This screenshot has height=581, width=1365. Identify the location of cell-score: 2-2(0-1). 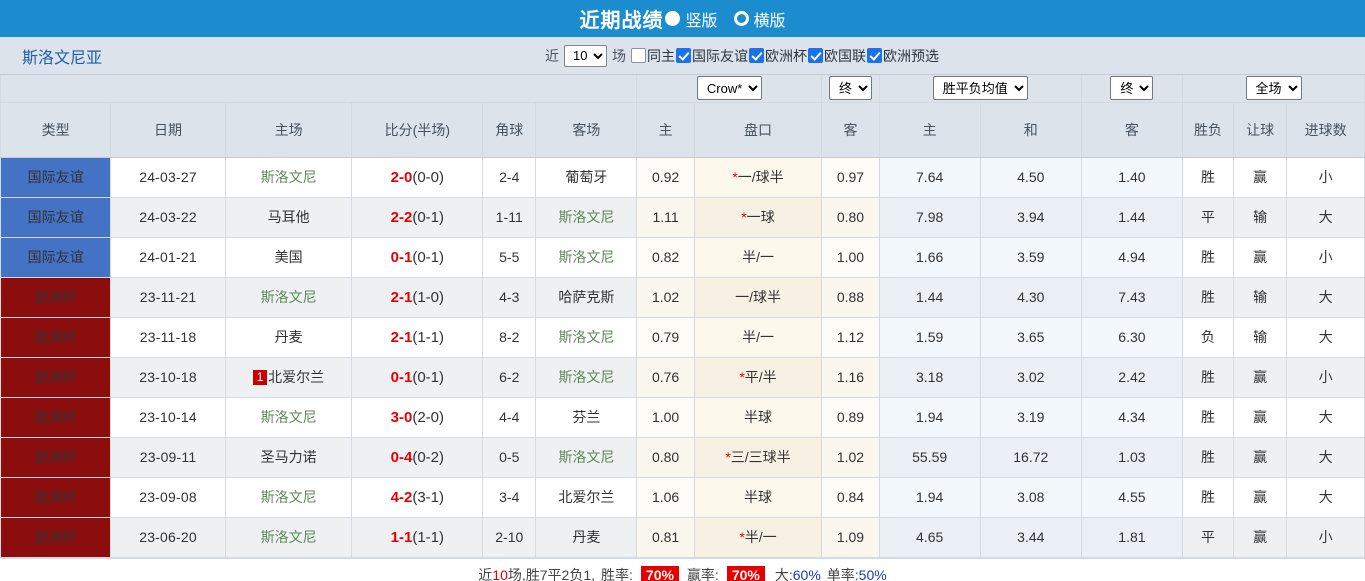
(417, 217).